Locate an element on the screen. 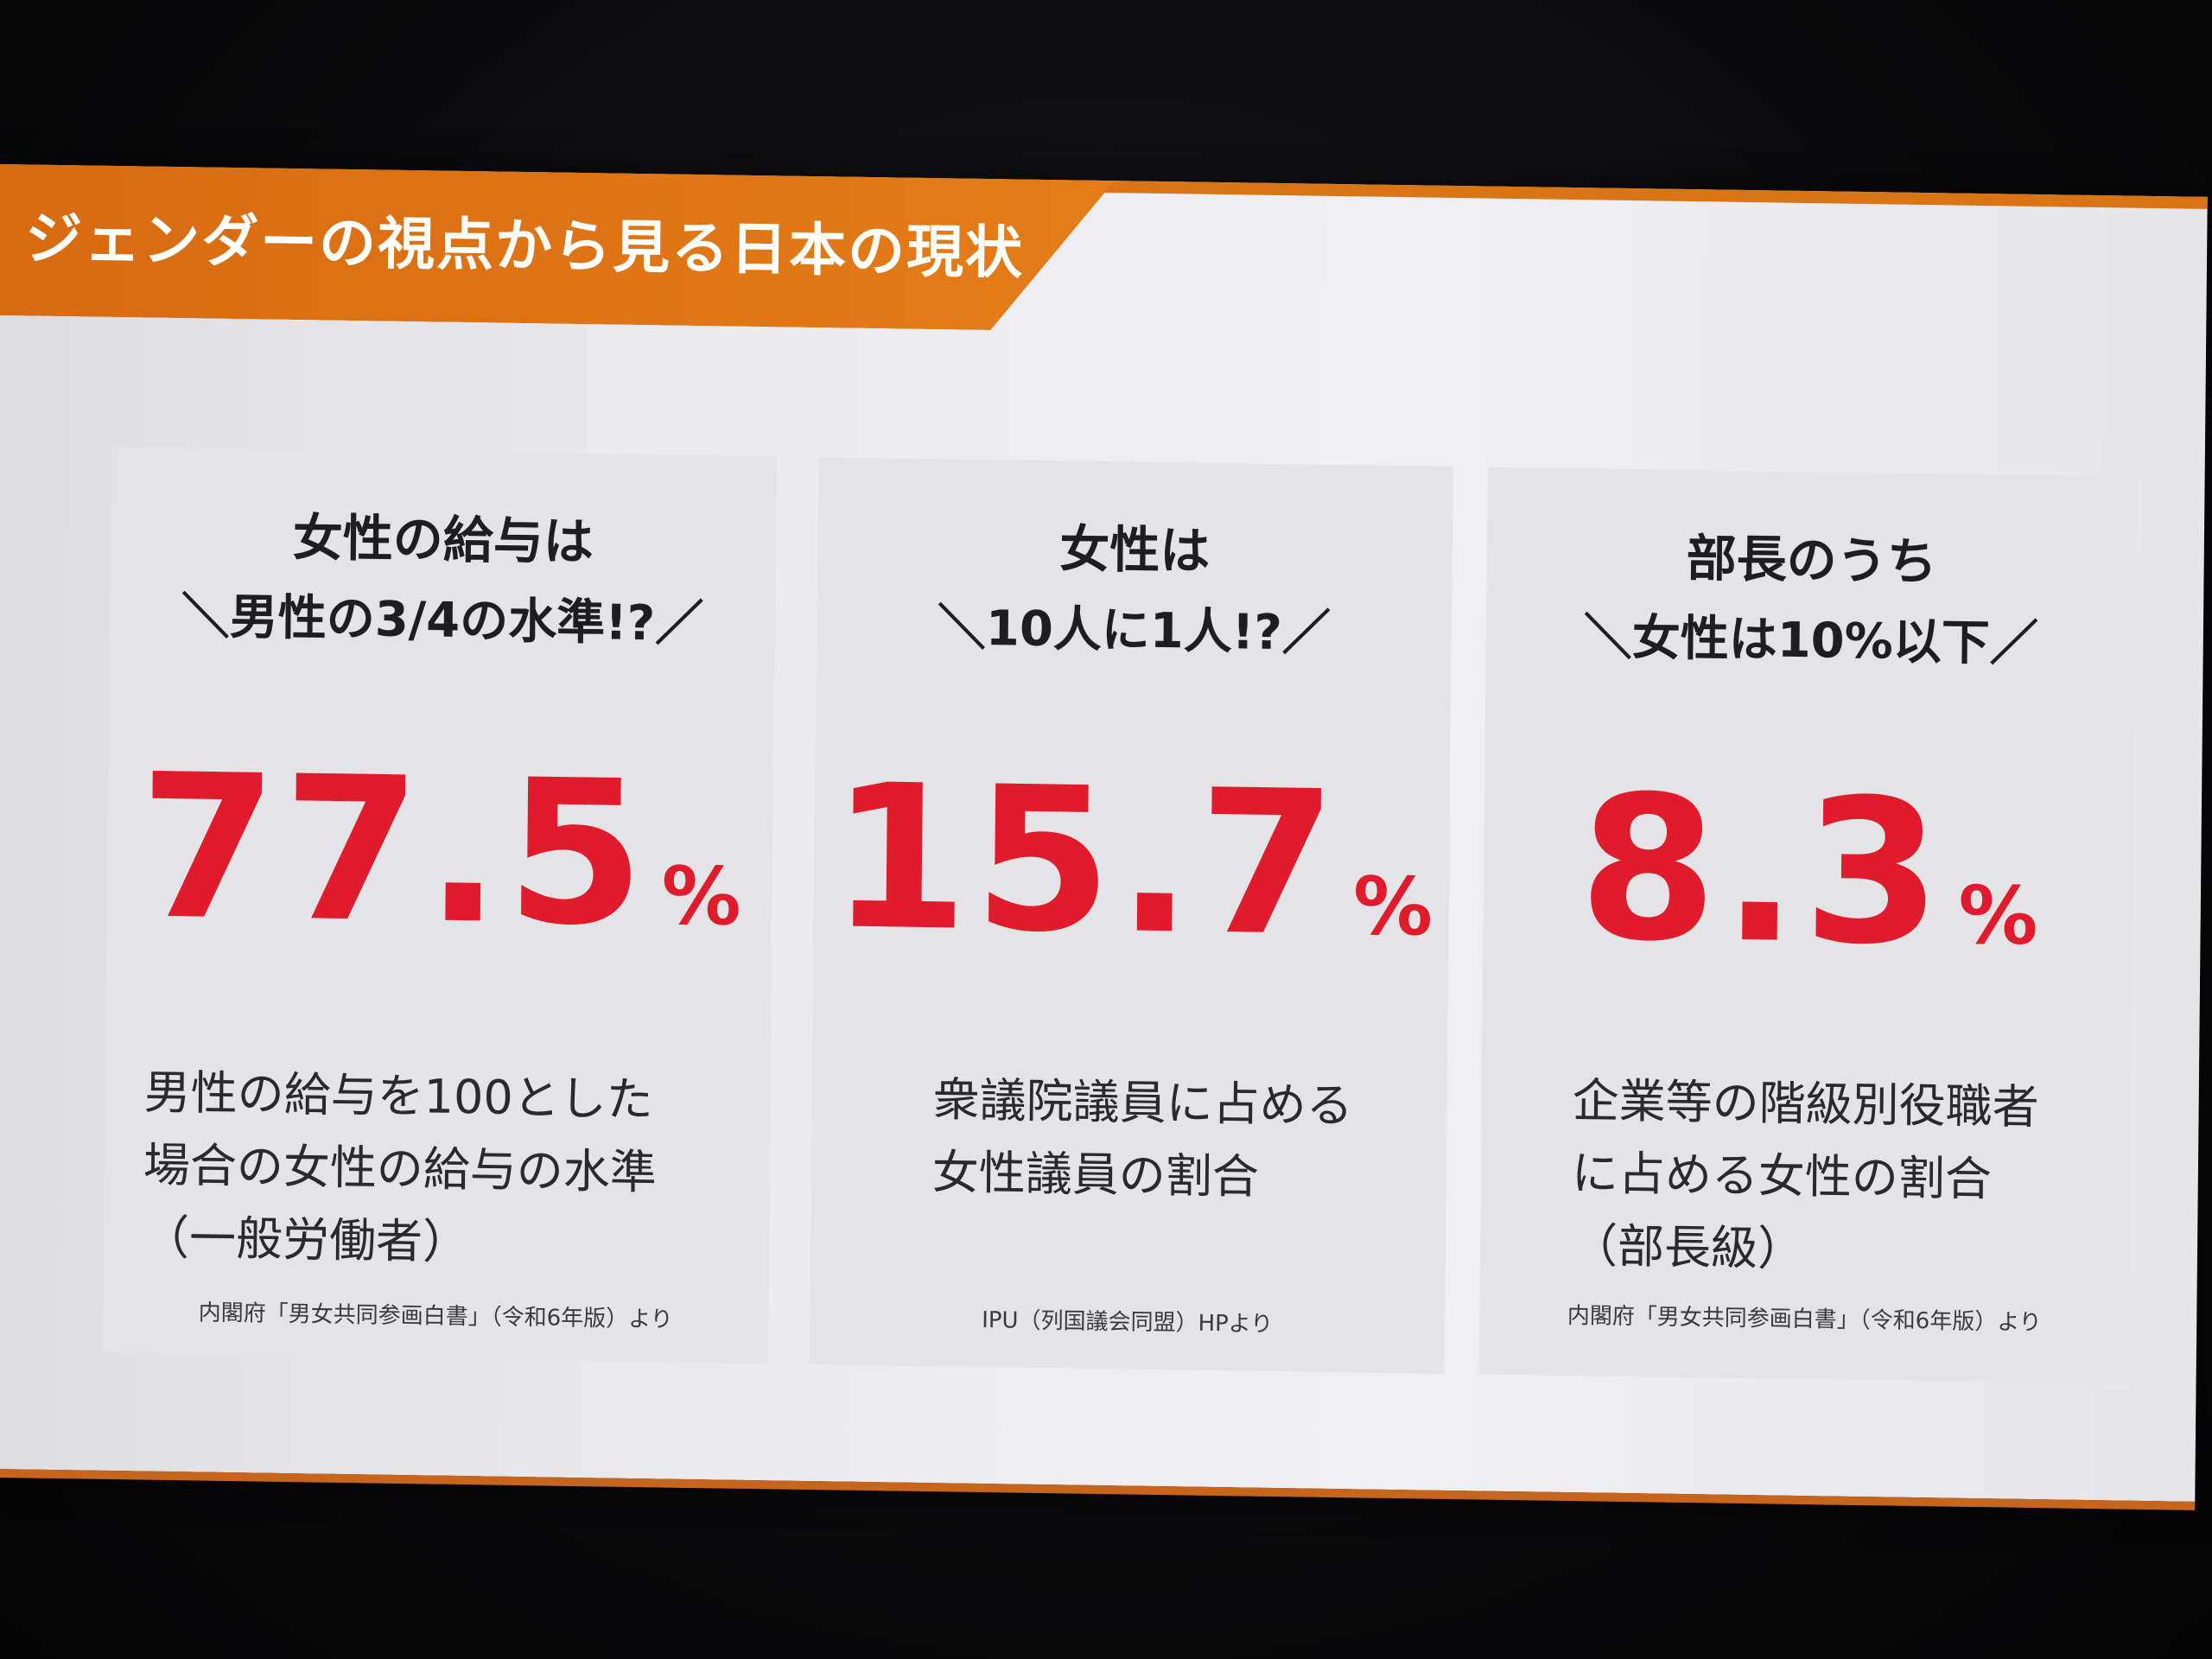 This screenshot has width=2212, height=1659. description-line: （一般労働者） is located at coordinates (306, 1240).